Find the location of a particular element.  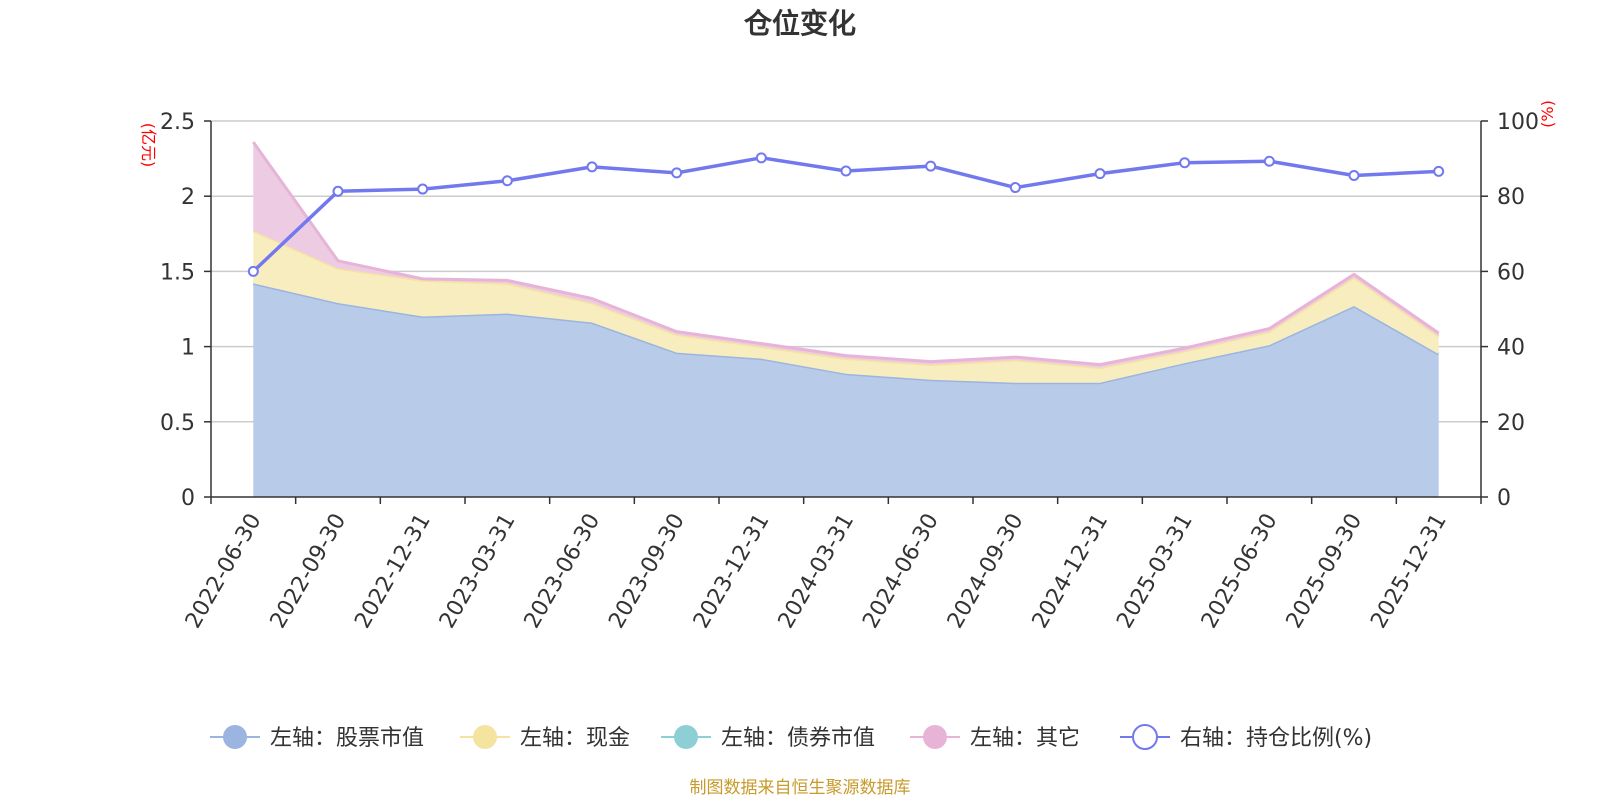

legend-label: 左轴：股票市值 is located at coordinates (347, 738).